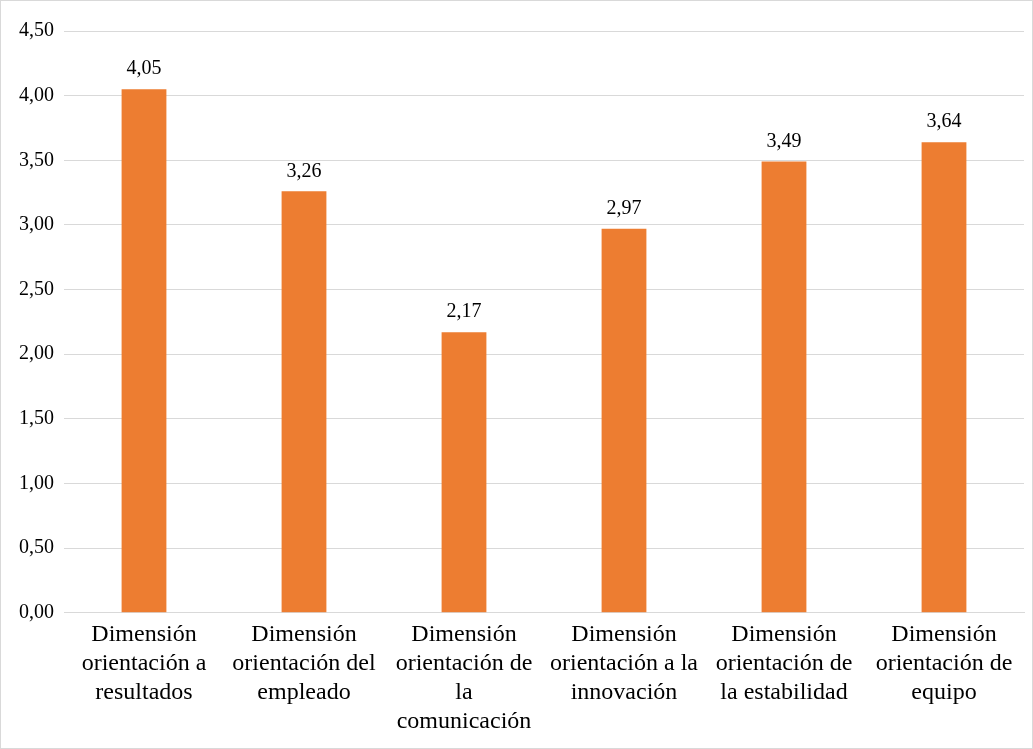 The image size is (1033, 749). I want to click on y-tick-label: 4,50, so click(36, 29).